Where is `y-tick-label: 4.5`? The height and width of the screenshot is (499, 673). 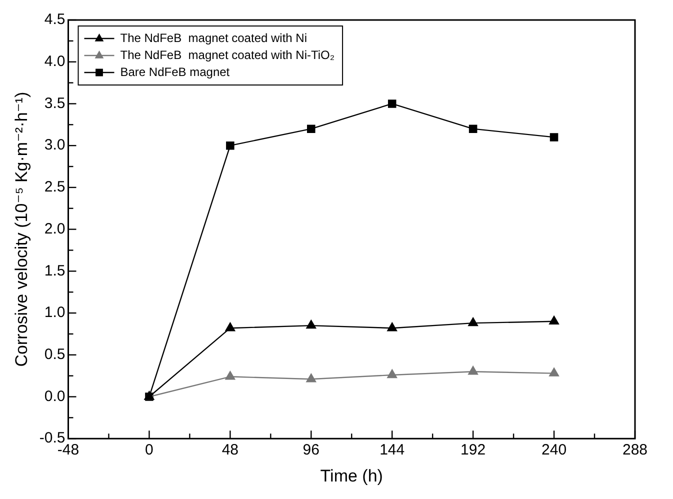
y-tick-label: 4.5 is located at coordinates (55, 19).